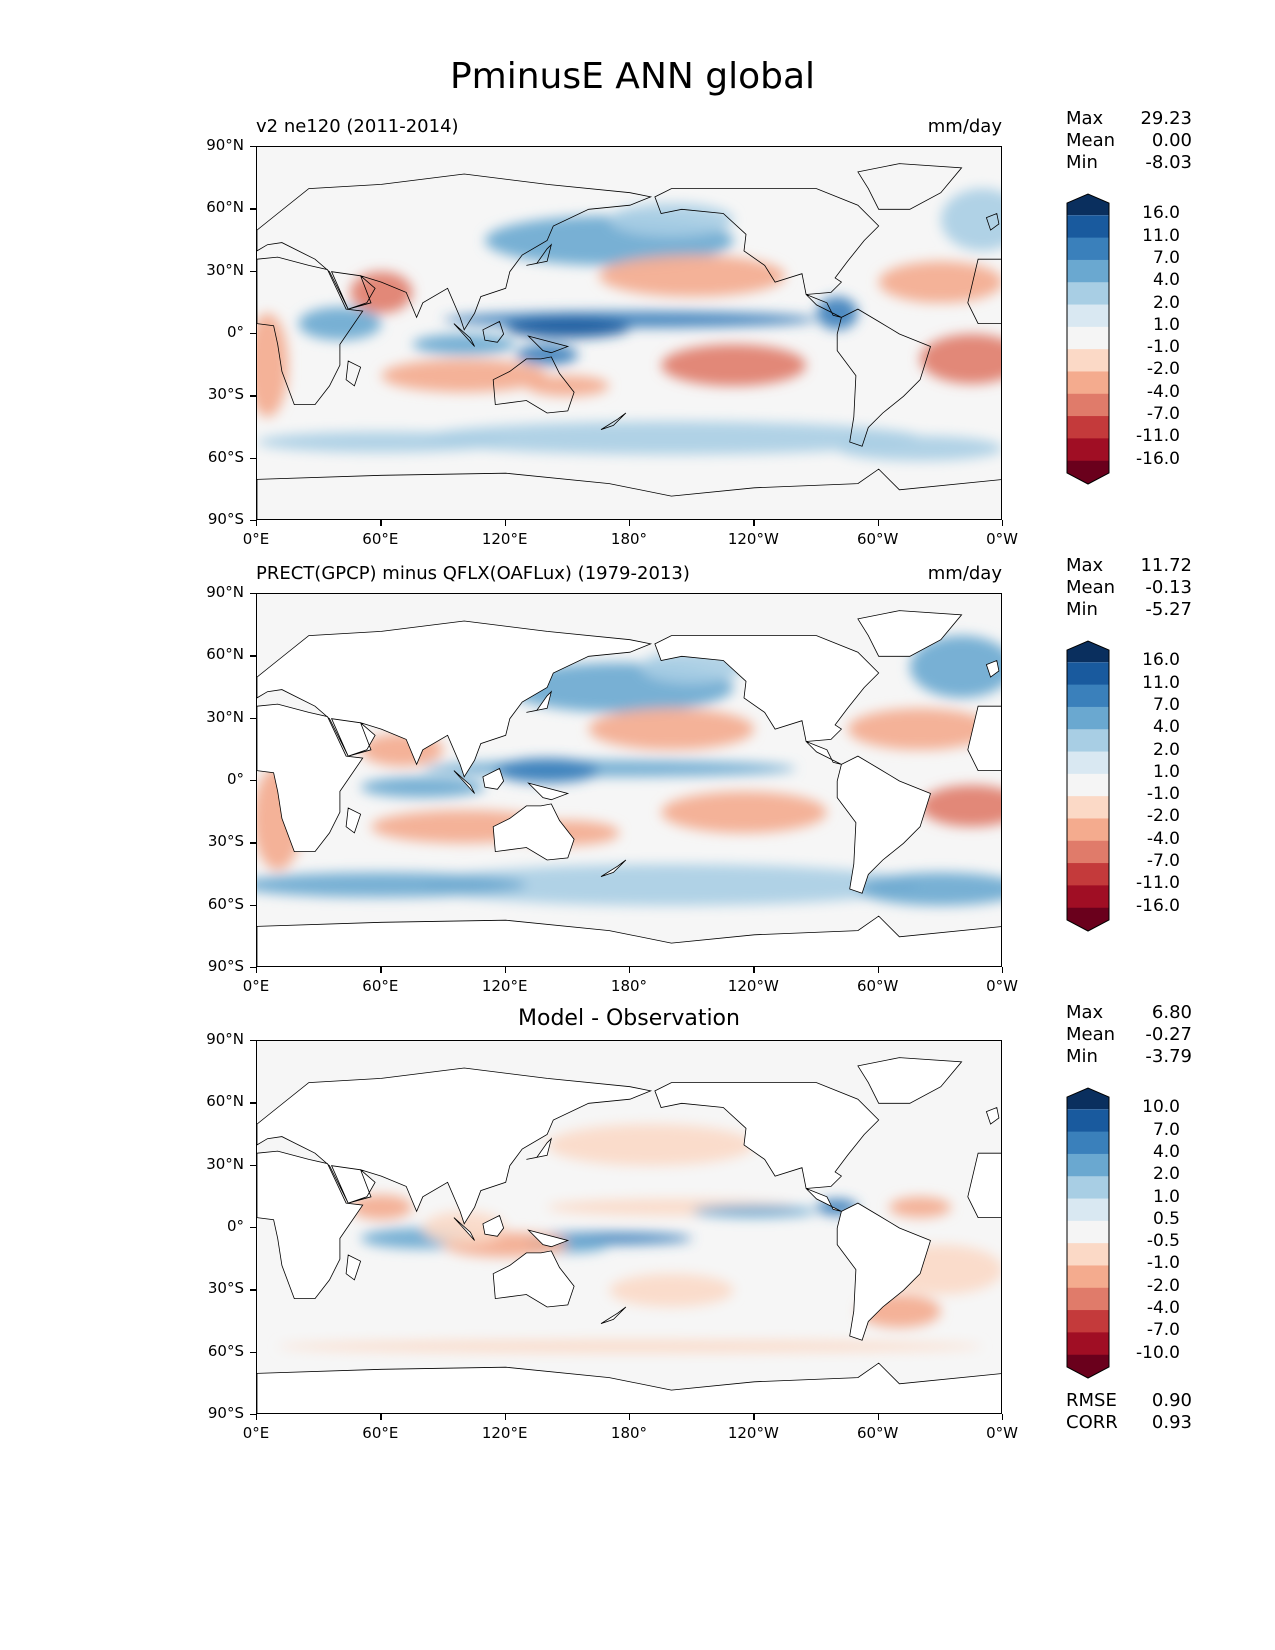 Image resolution: width=1275 pixels, height=1650 pixels. I want to click on lat-tick-label: 30°S, so click(225, 1288).